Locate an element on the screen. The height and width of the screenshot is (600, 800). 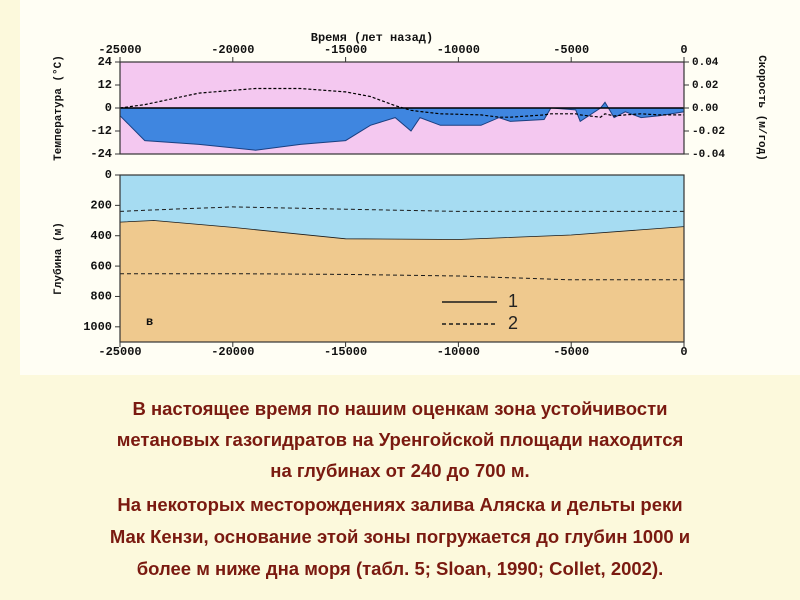
y-tick-label: 200 is located at coordinates (101, 206).